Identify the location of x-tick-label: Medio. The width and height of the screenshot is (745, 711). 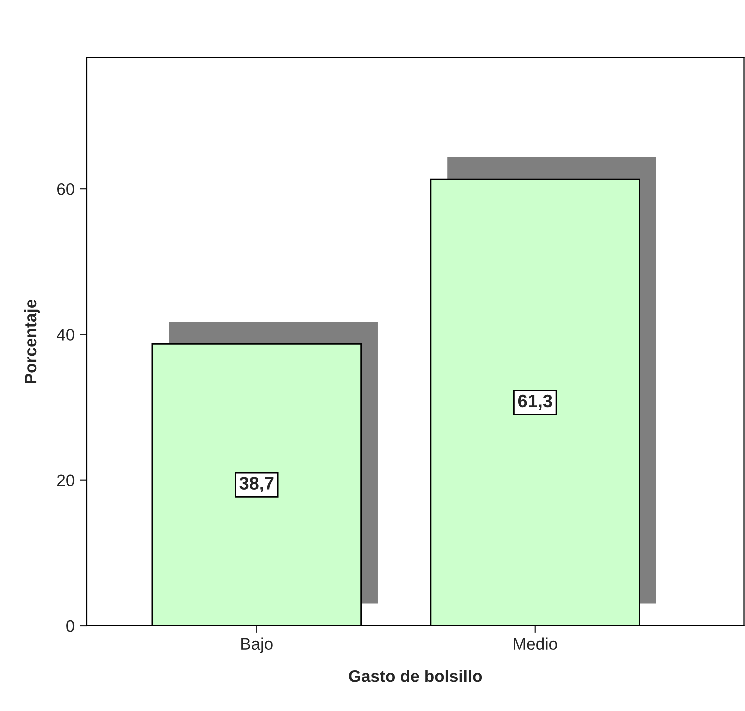
(536, 644).